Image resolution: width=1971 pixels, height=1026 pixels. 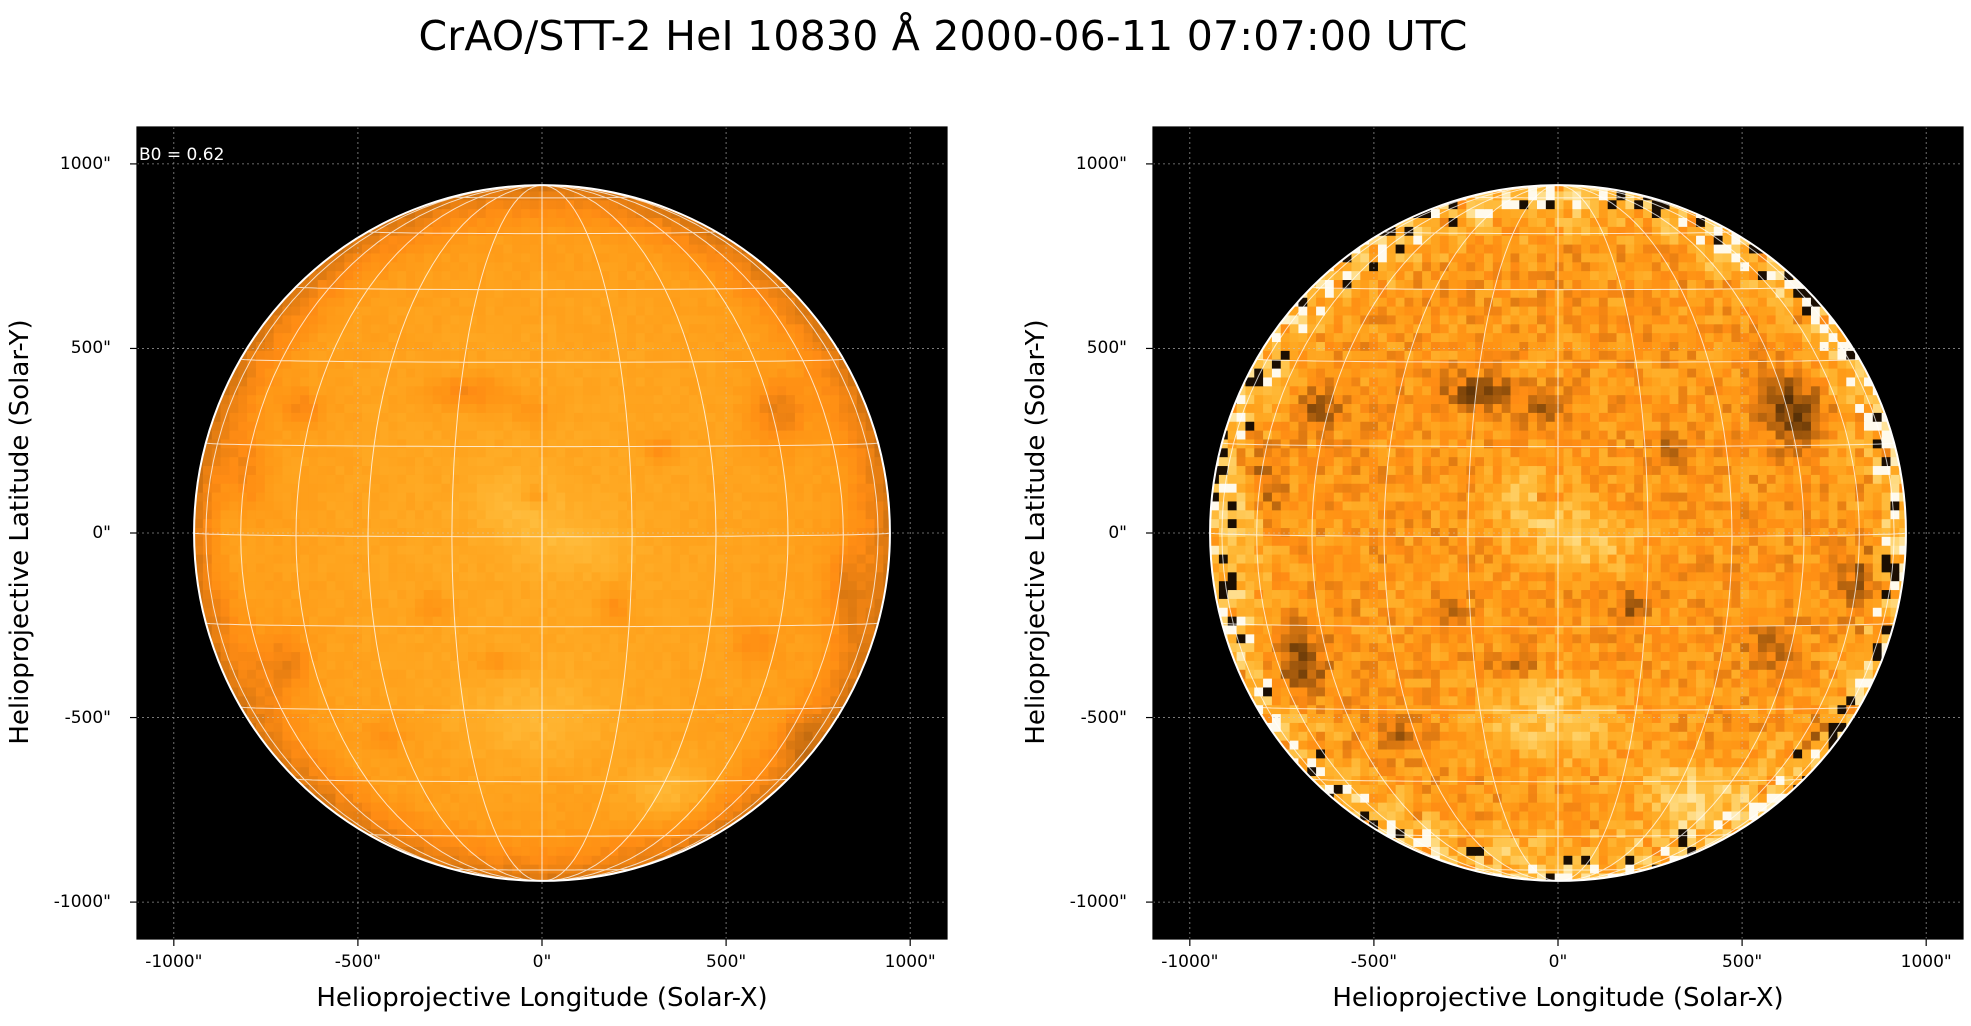 I want to click on left-x-axis-label: Helioprojective Longitude (Solar-X), so click(x=542, y=998).